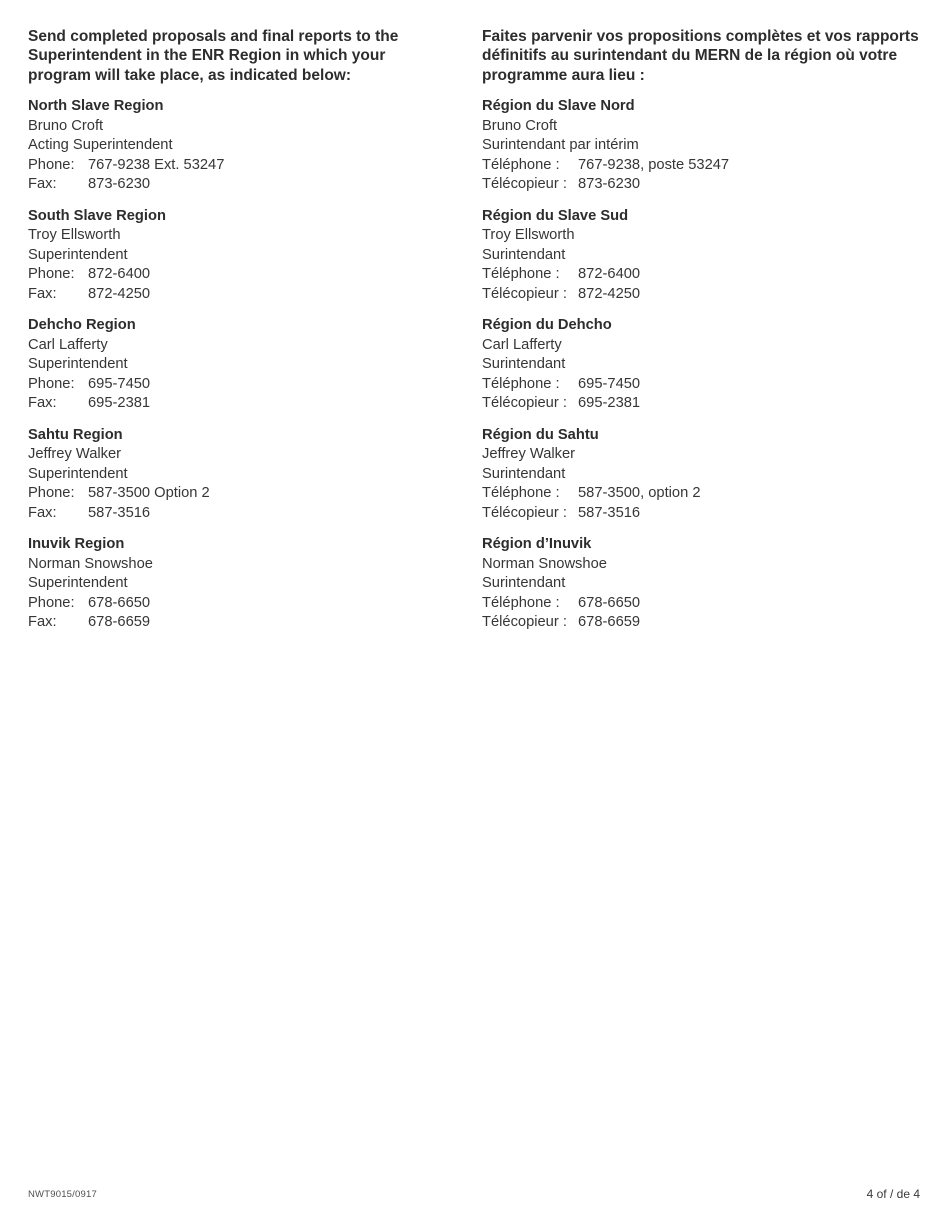 The image size is (950, 1230). Describe the element at coordinates (76, 544) in the screenshot. I see `region-name: Inuvik Region` at that location.